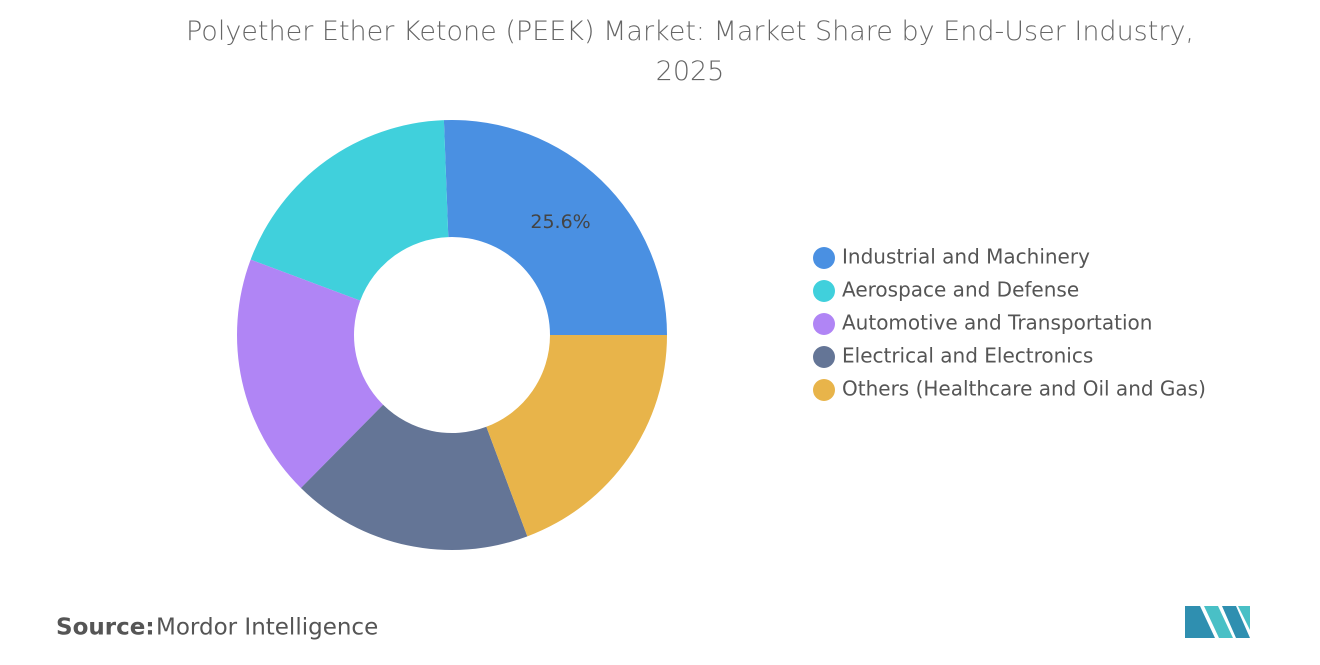  I want to click on source: Mordor Intelligence, so click(267, 628).